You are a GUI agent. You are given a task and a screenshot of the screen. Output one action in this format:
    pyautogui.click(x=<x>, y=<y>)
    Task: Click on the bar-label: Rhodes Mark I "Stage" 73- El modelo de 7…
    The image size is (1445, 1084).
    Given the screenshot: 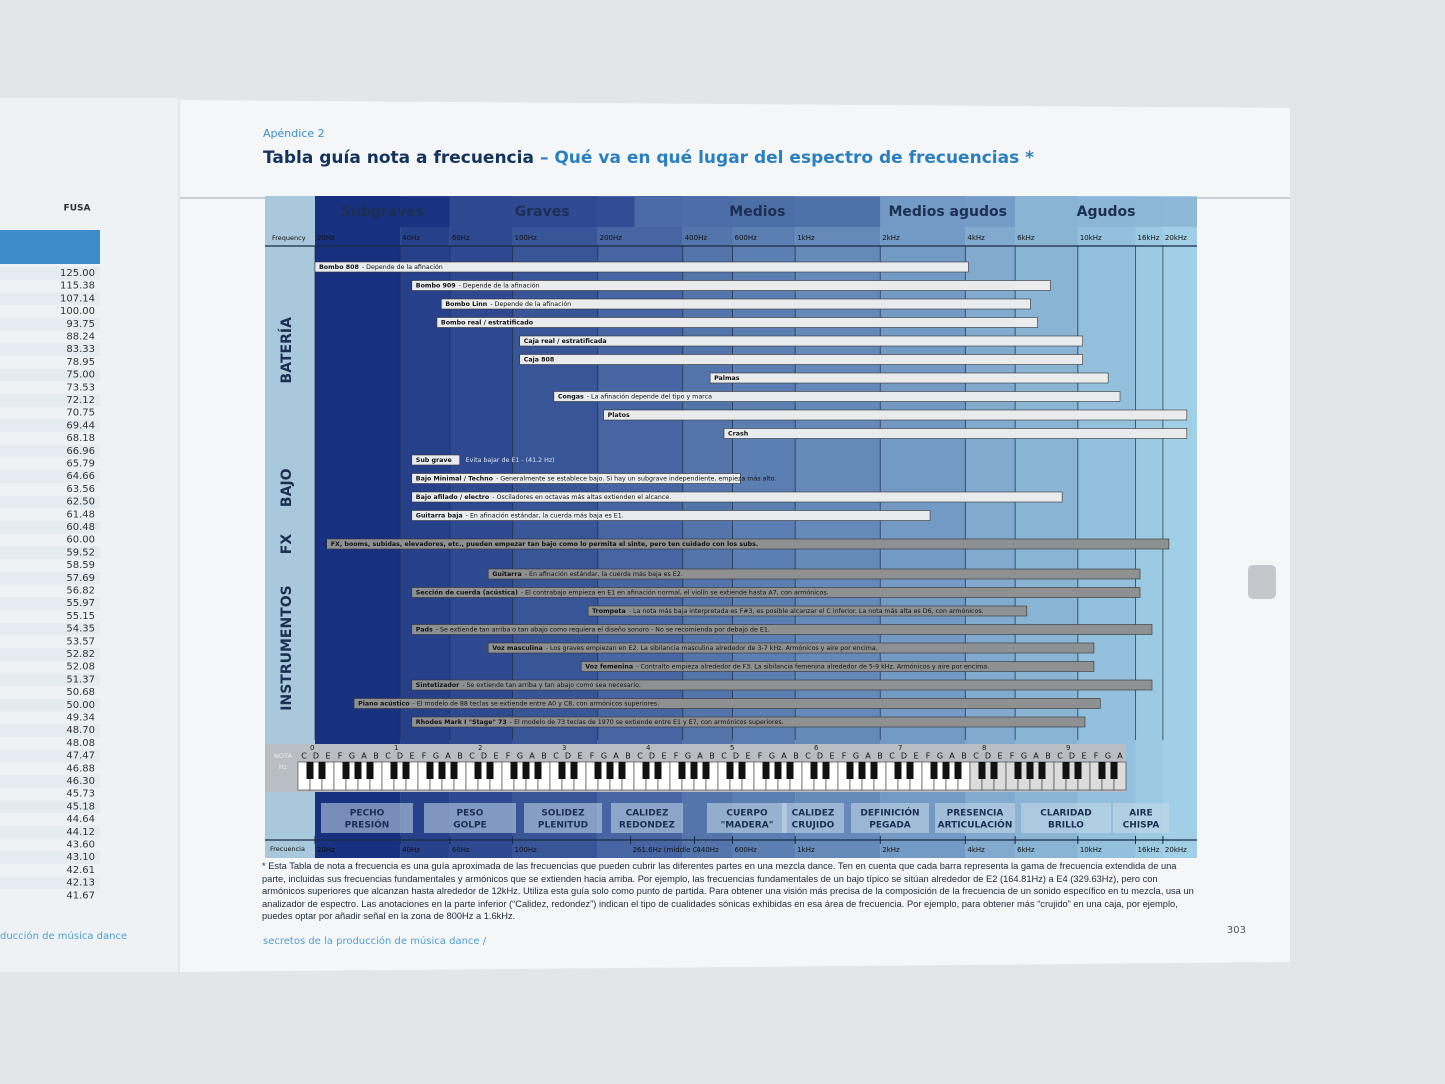 What is the action you would take?
    pyautogui.click(x=600, y=722)
    